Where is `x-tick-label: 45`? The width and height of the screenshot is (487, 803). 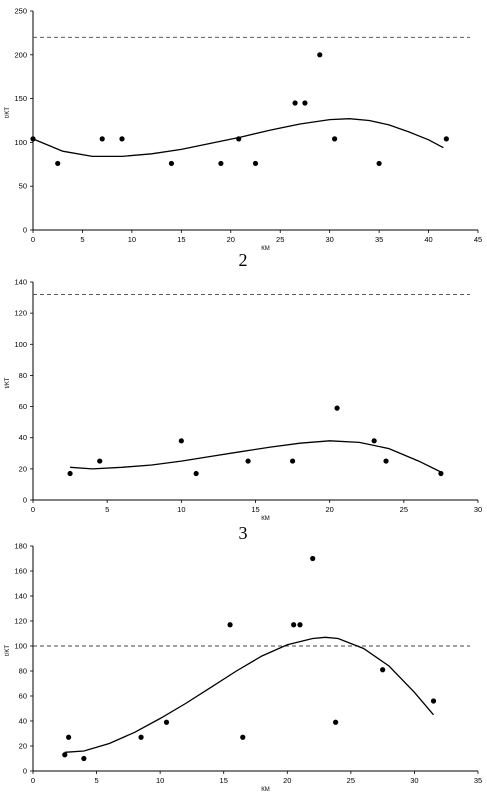
x-tick-label: 45 is located at coordinates (478, 239).